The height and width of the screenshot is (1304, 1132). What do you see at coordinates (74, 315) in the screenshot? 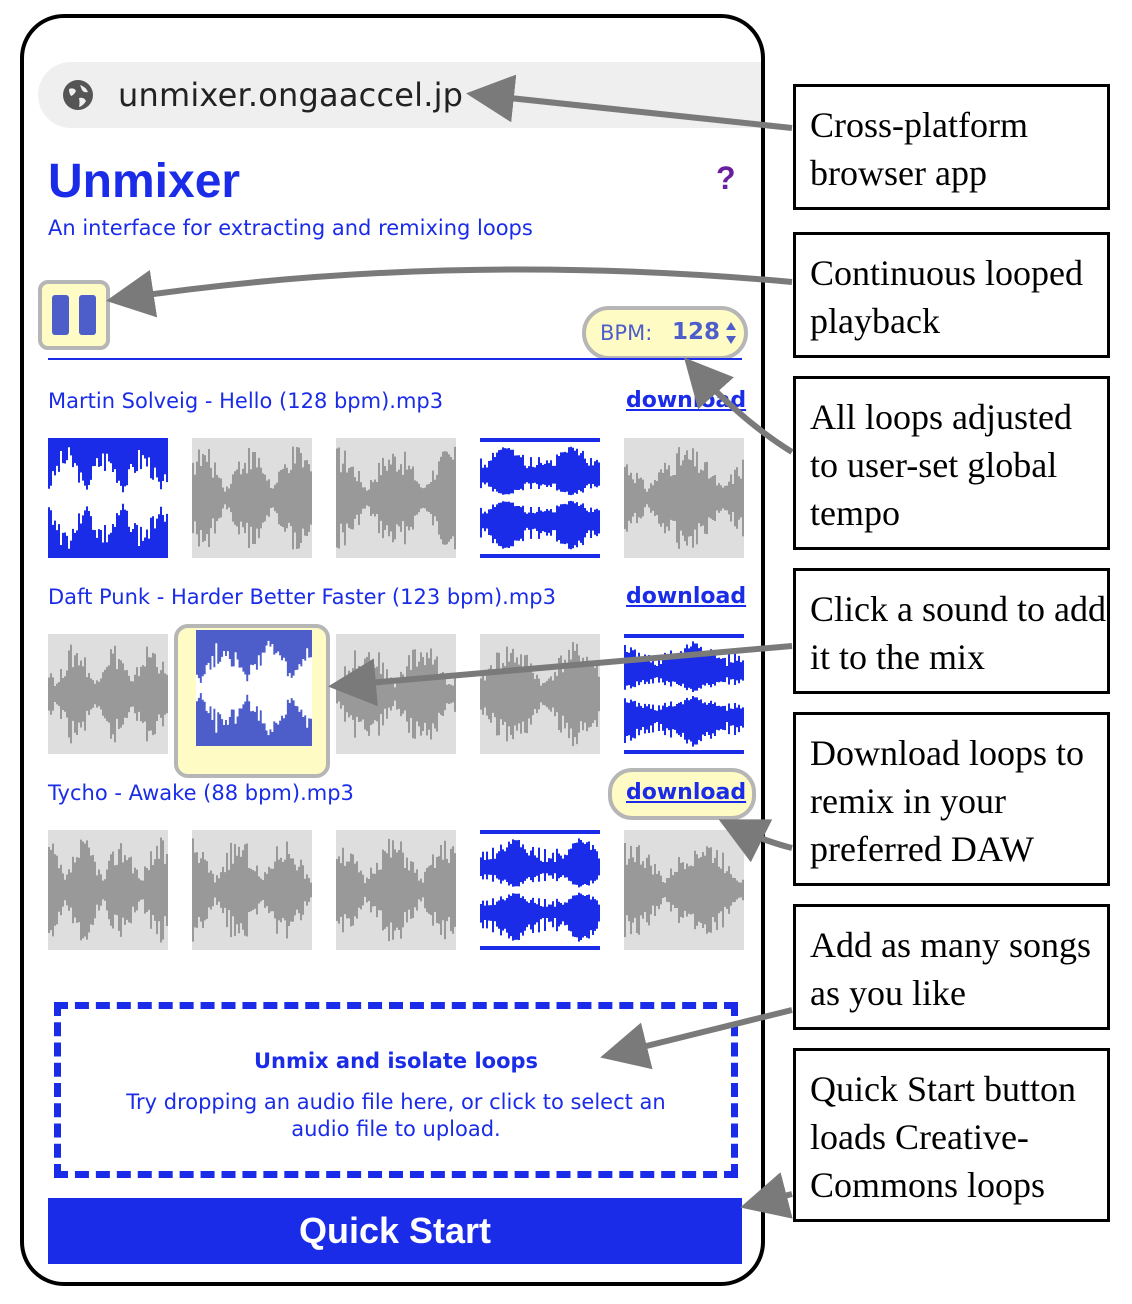
I see `pause-button` at bounding box center [74, 315].